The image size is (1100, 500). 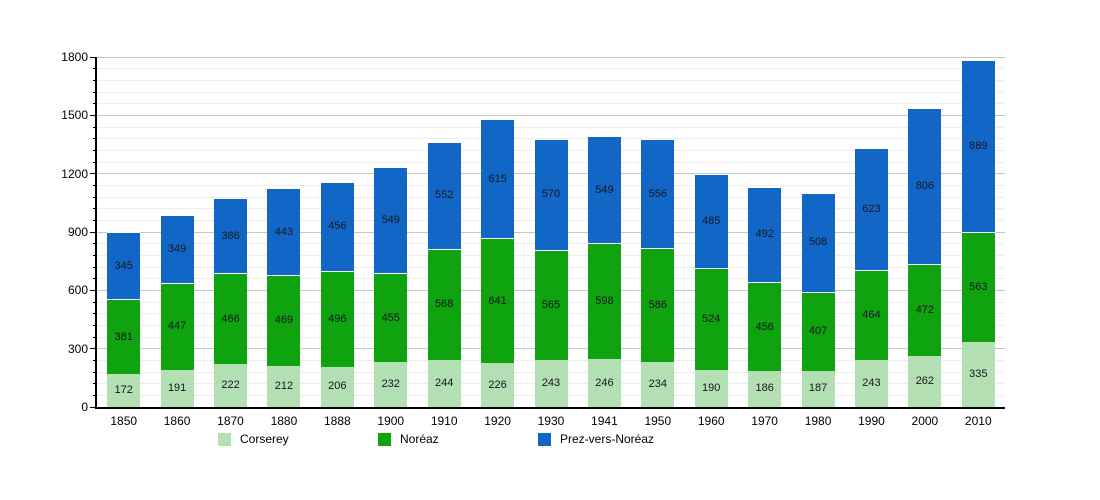 I want to click on bar-corserey-1990: 243, so click(x=871, y=383).